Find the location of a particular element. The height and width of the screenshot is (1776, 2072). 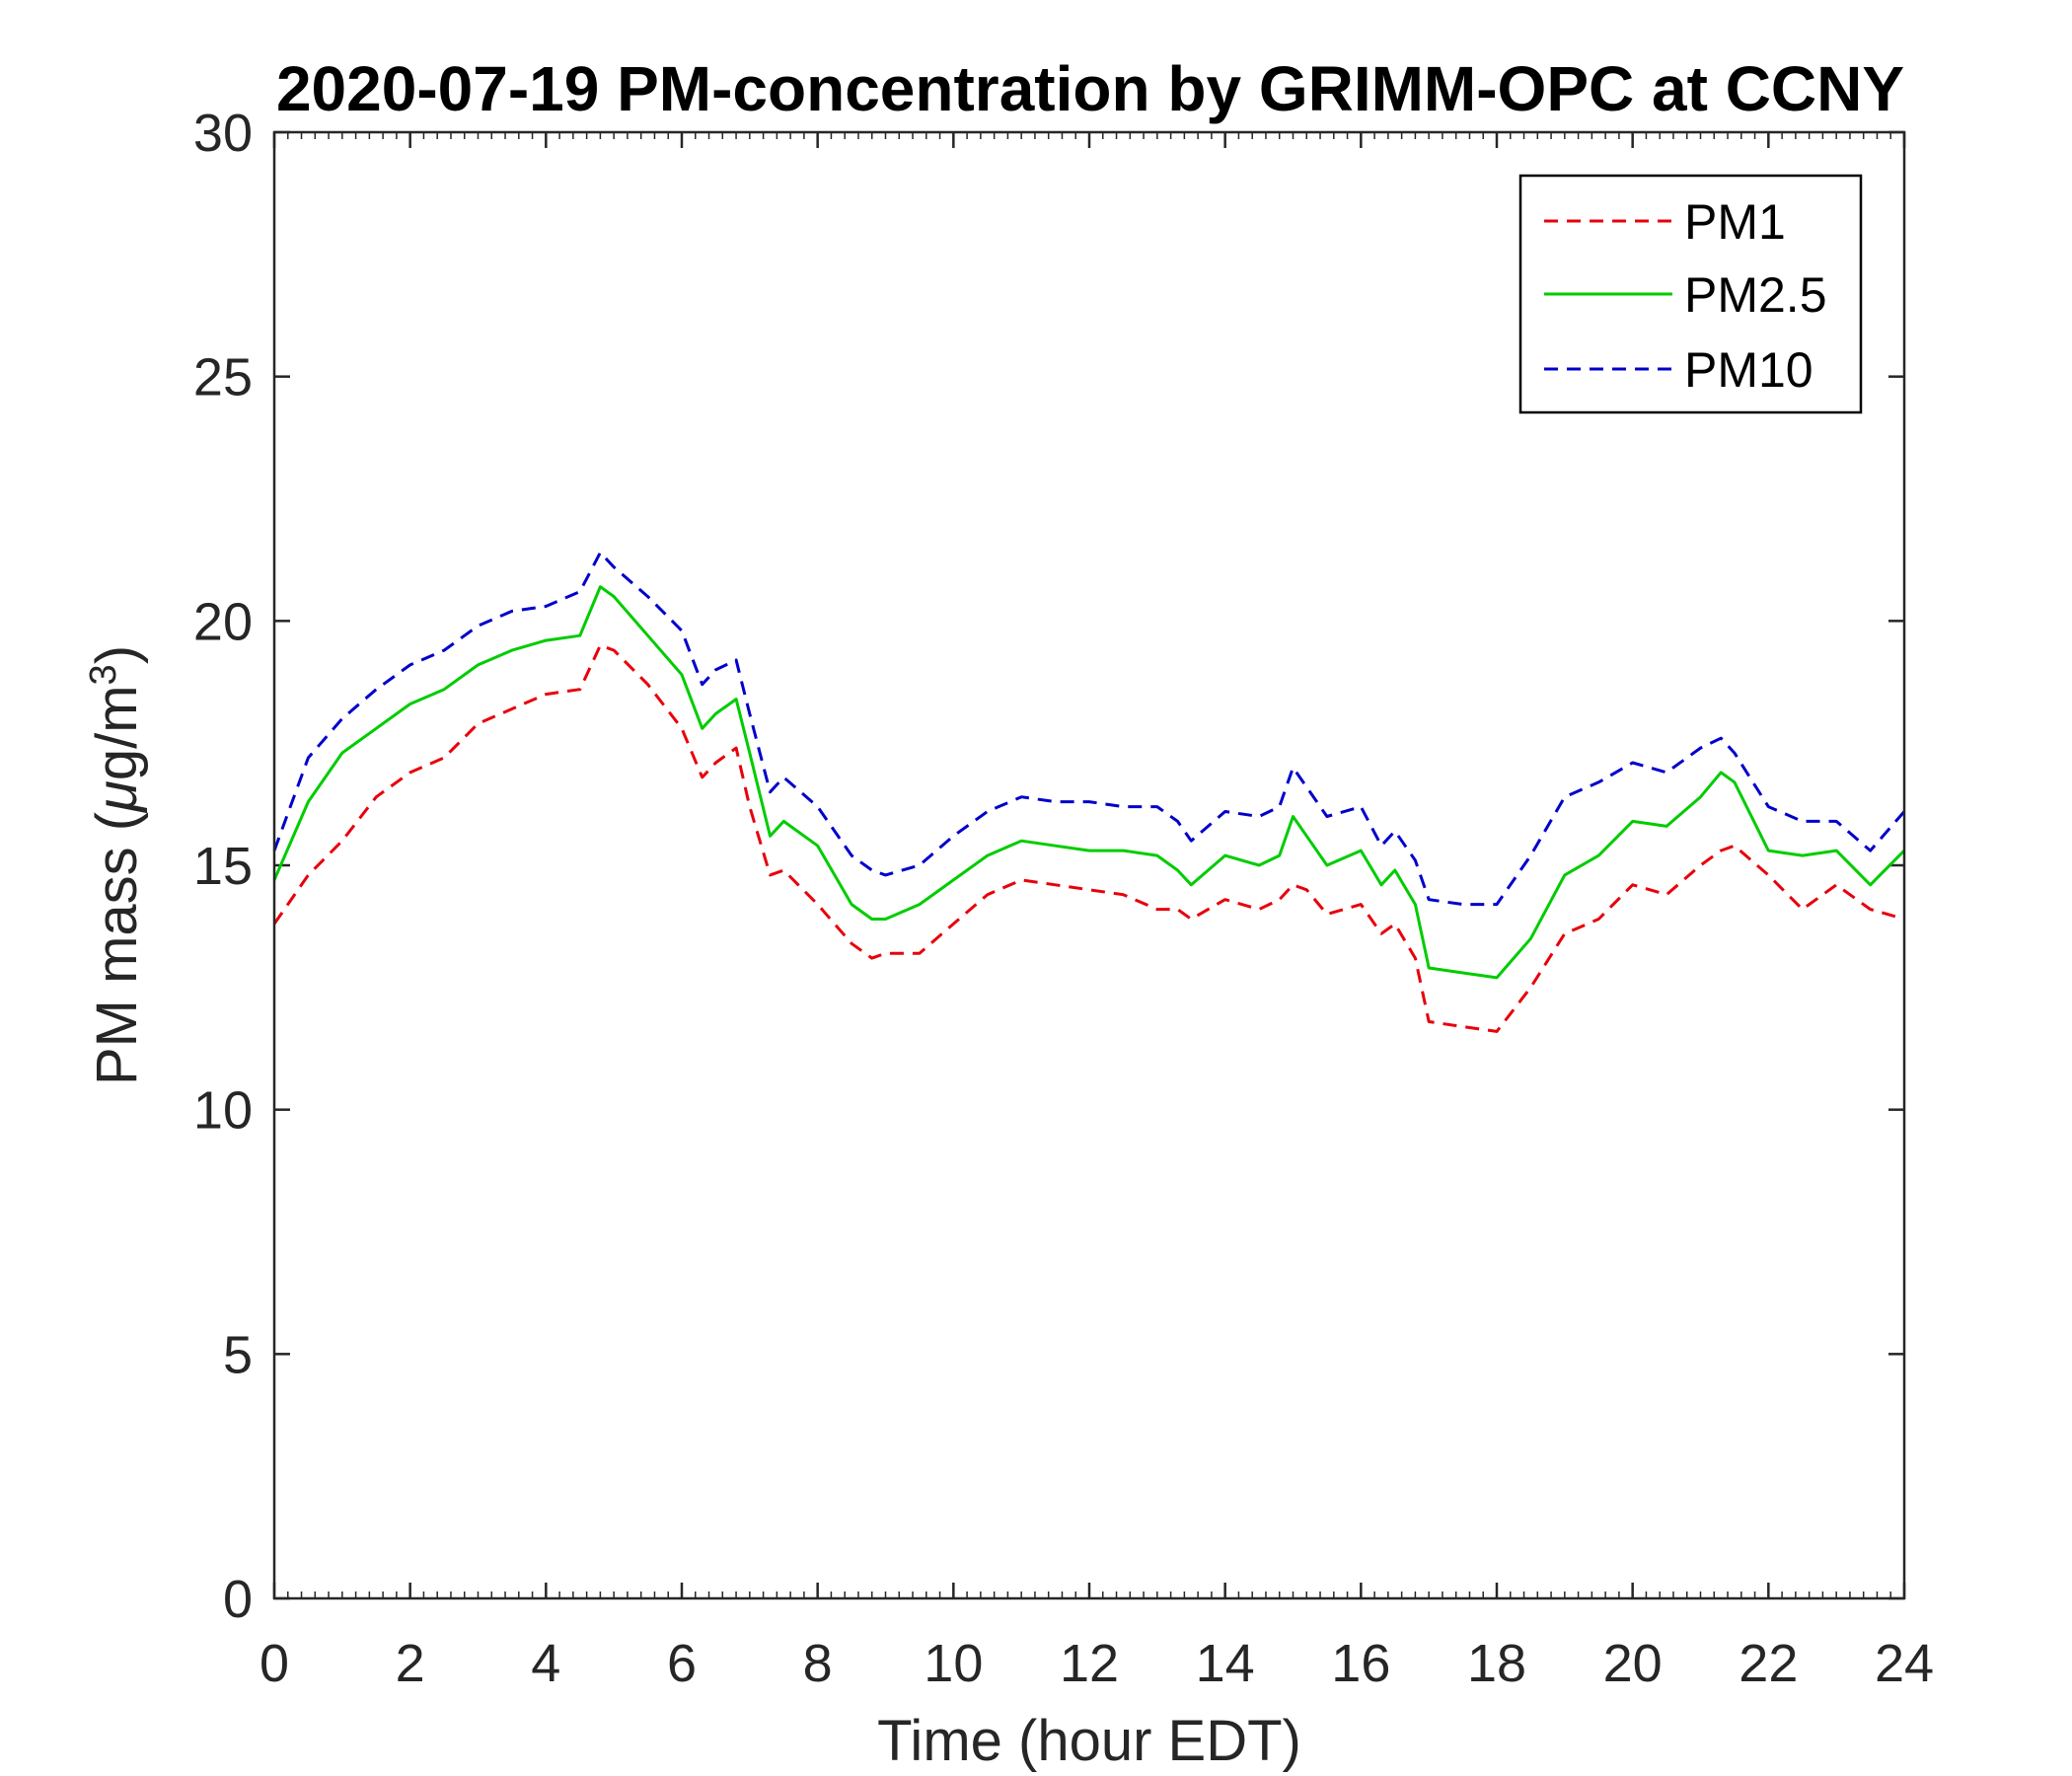

legend: PM1 PM2.5 PM10 is located at coordinates (1691, 294).